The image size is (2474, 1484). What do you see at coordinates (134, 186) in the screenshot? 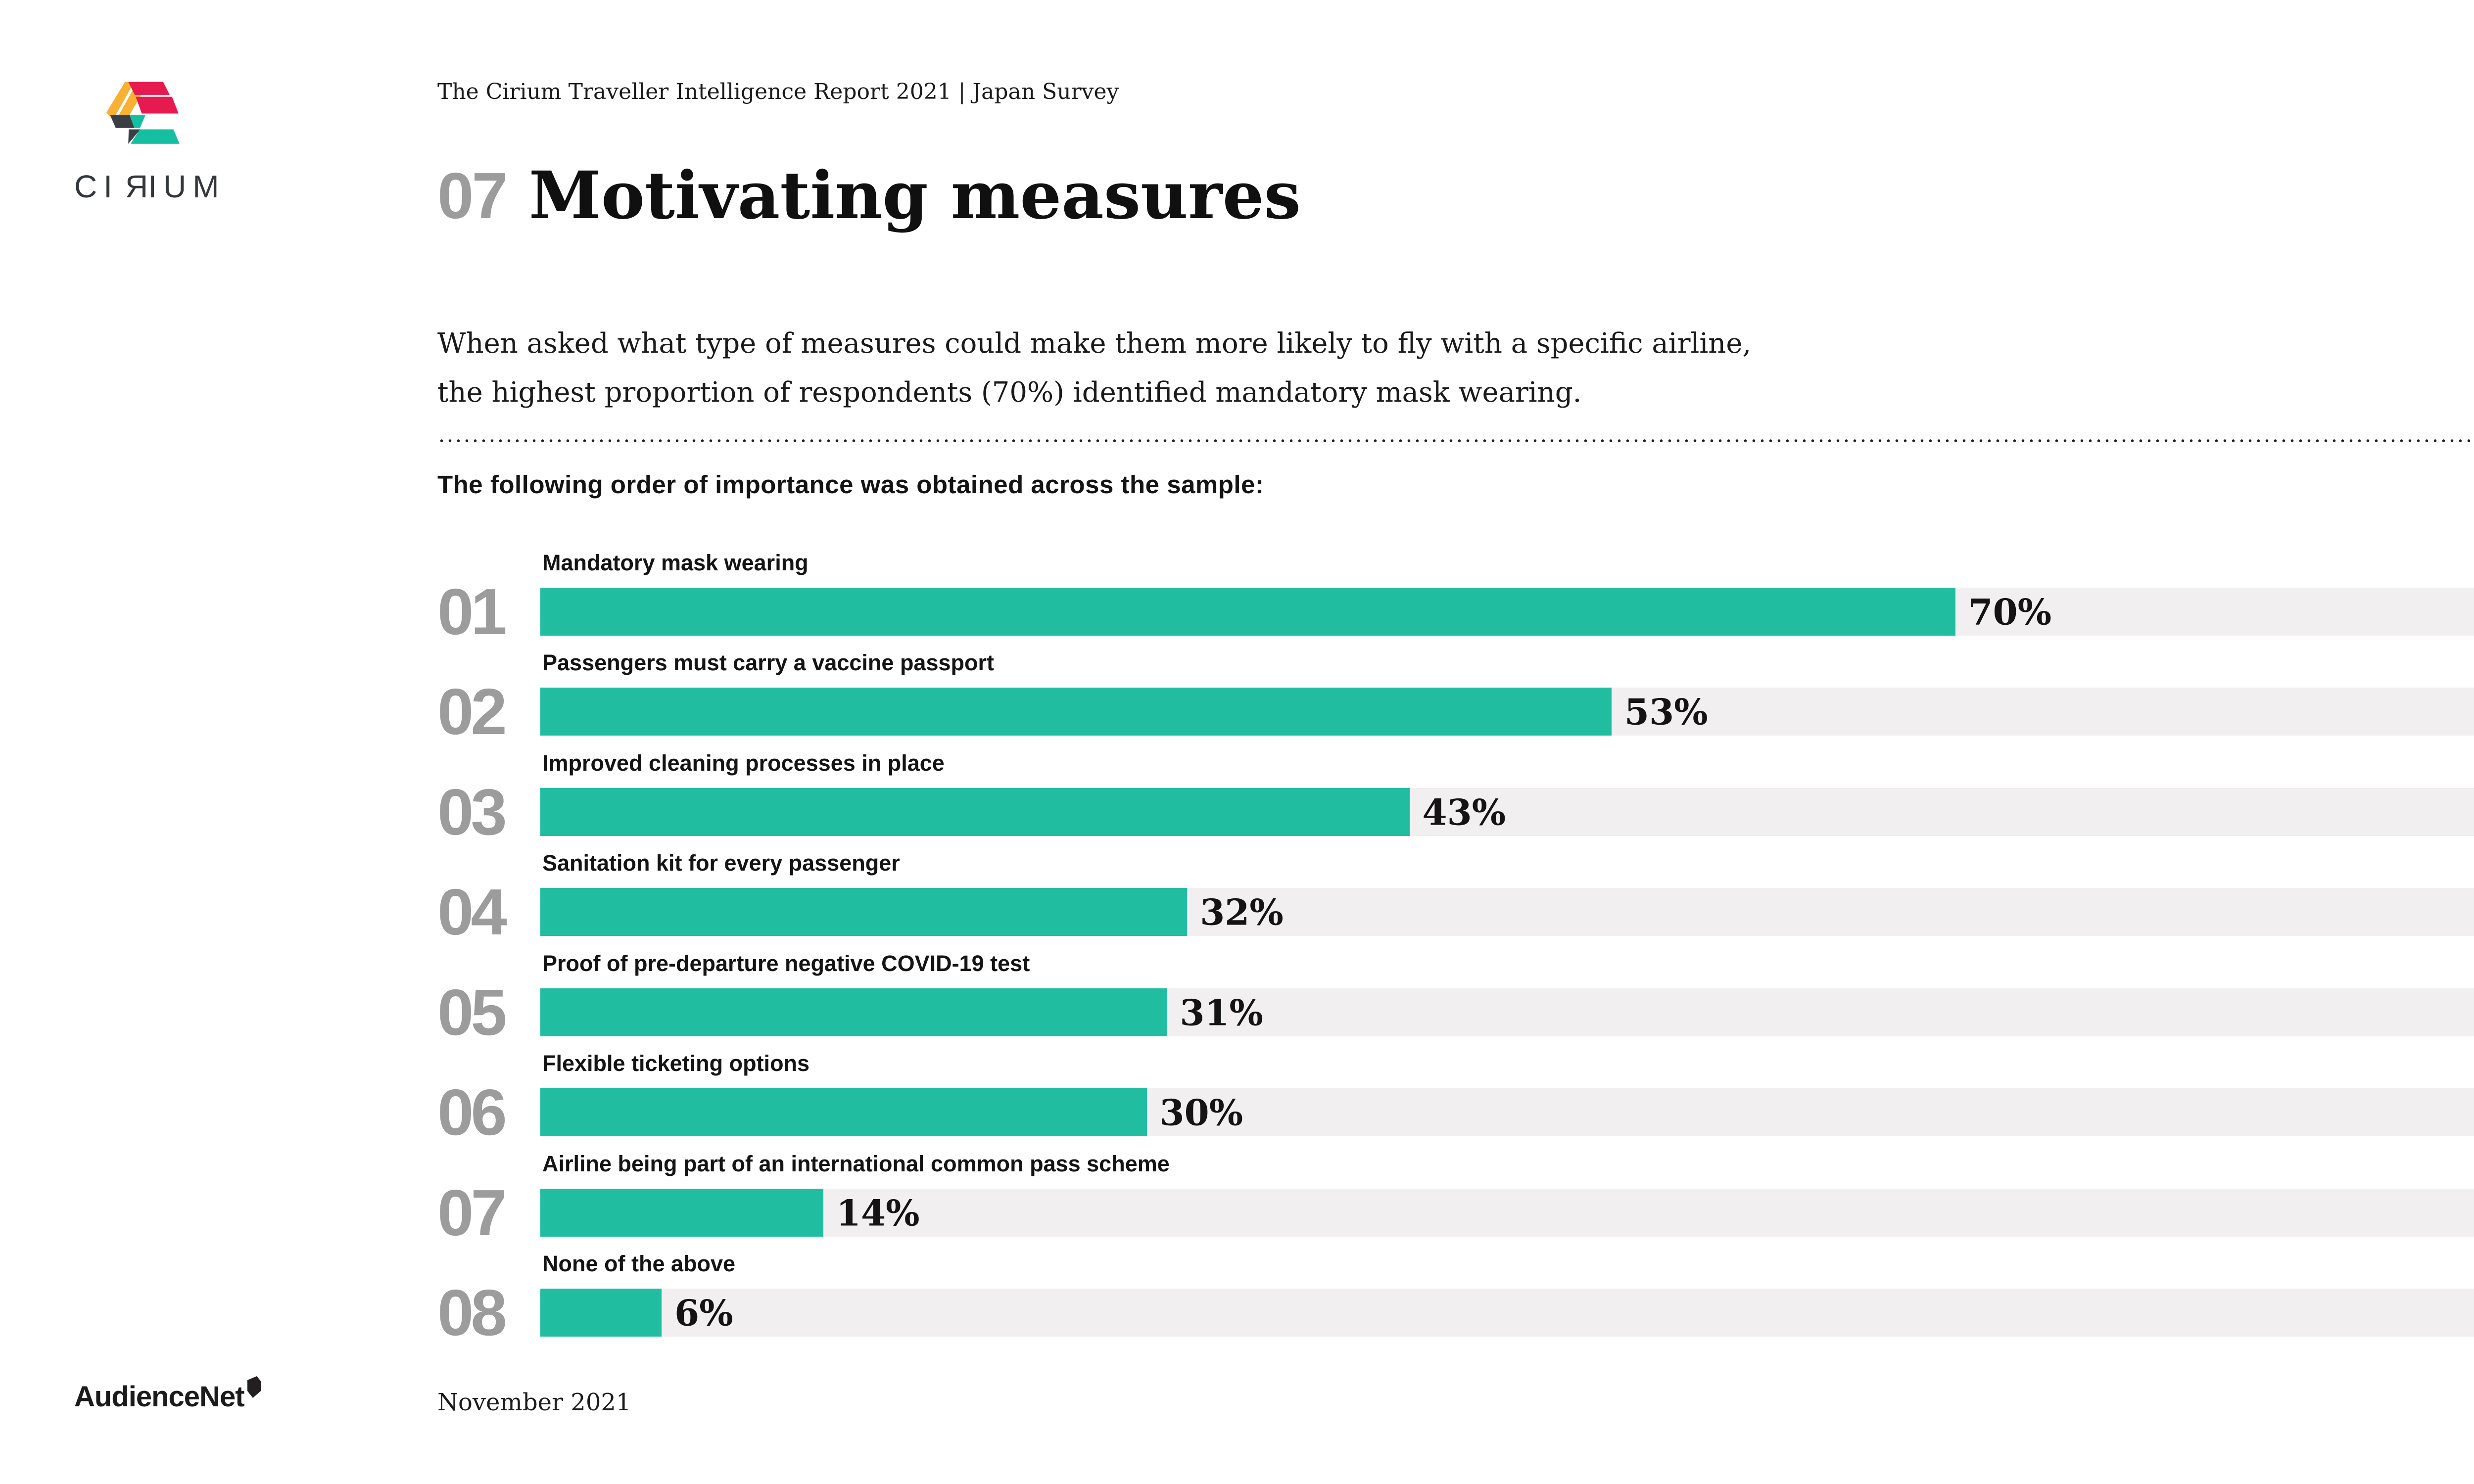
I see `wordmark-letter: R` at bounding box center [134, 186].